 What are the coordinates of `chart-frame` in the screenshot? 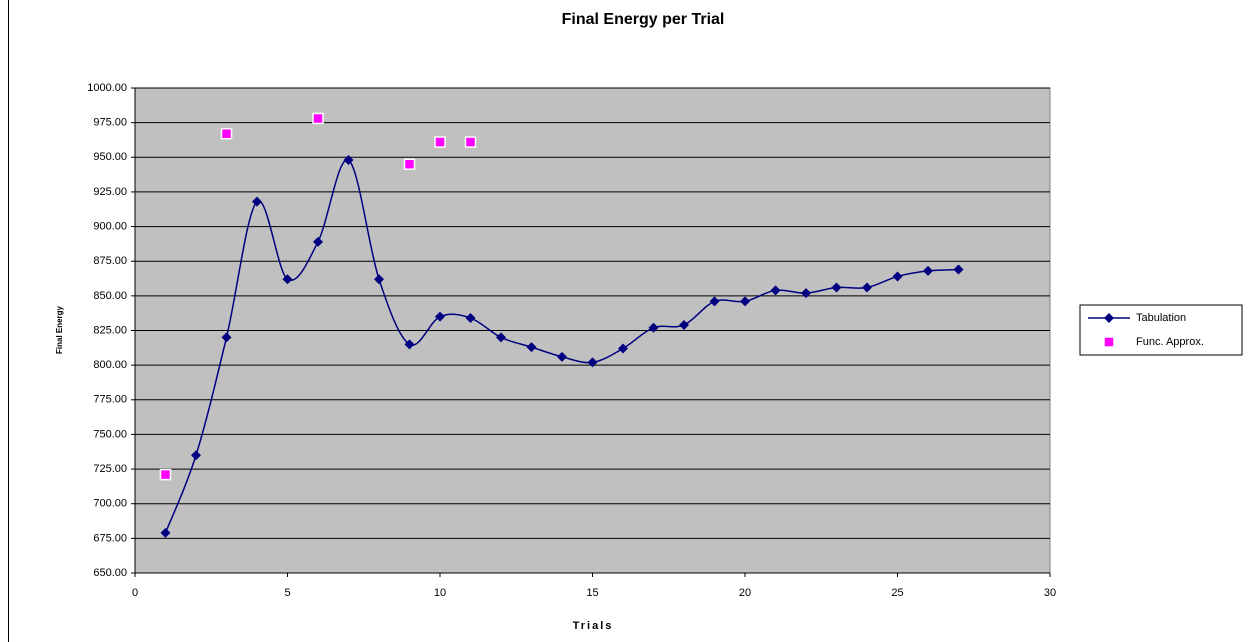 It's located at (8, 321).